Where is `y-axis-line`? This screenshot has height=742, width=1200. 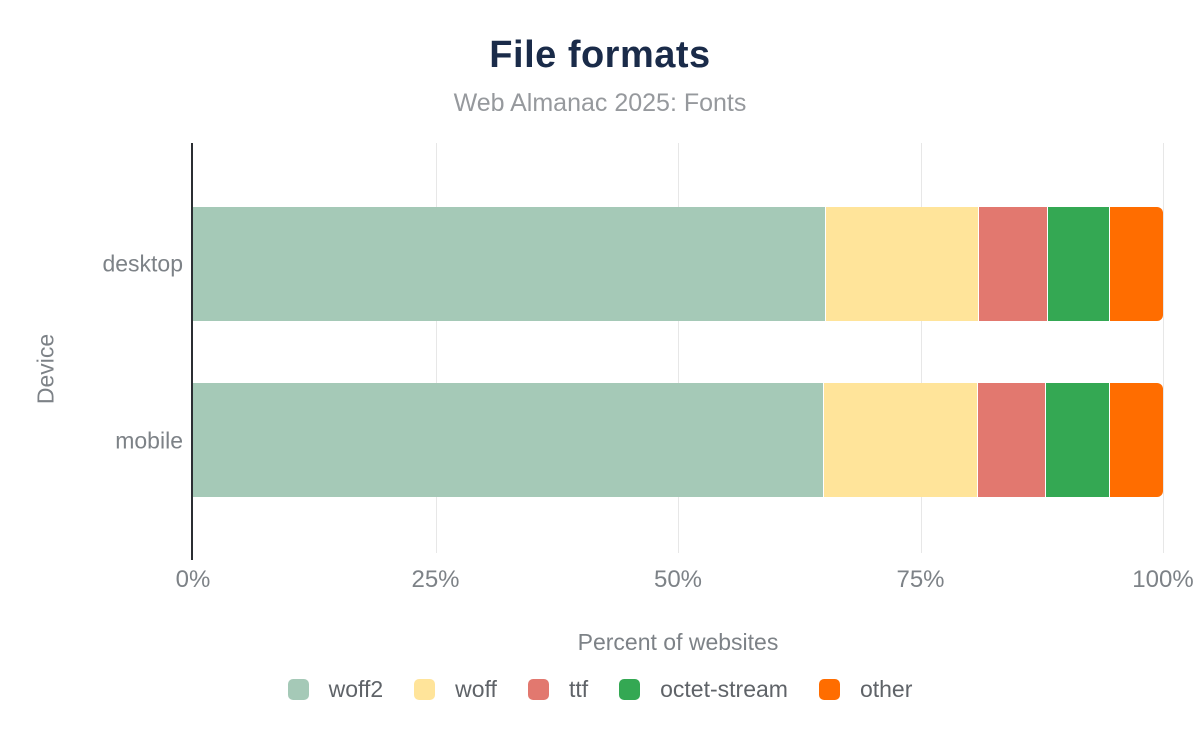
y-axis-line is located at coordinates (192, 351).